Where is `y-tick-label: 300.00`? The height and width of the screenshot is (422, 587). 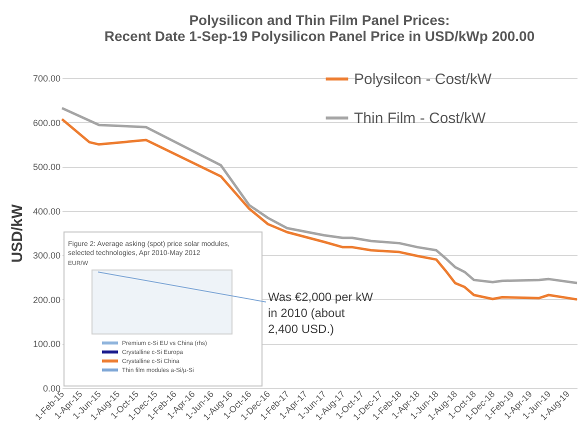 y-tick-label: 300.00 is located at coordinates (46, 255).